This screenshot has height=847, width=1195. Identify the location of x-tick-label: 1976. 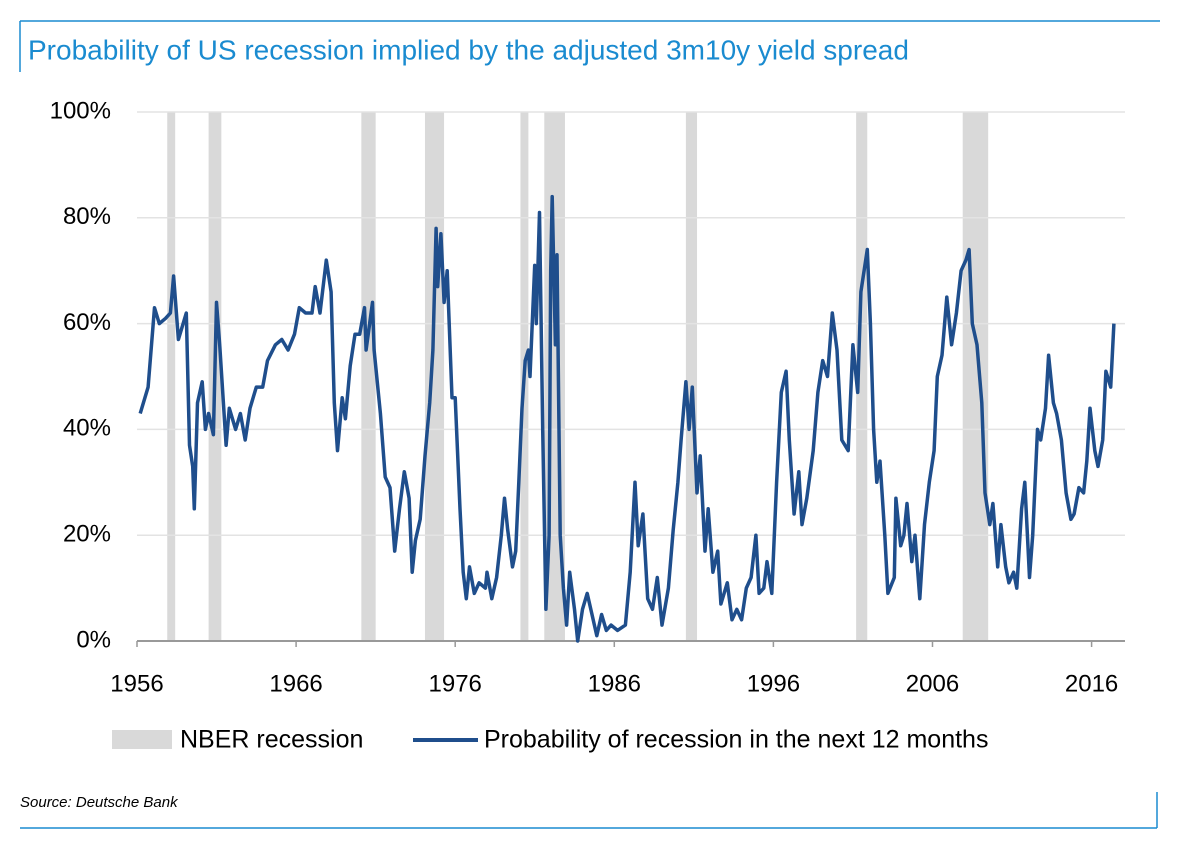
(455, 683).